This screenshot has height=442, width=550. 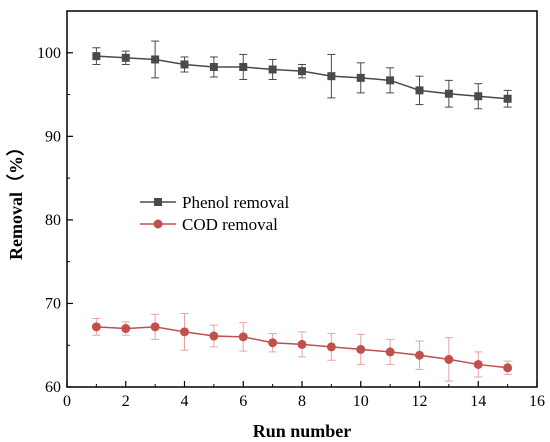 What do you see at coordinates (53, 136) in the screenshot?
I see `y-tick-label: 90` at bounding box center [53, 136].